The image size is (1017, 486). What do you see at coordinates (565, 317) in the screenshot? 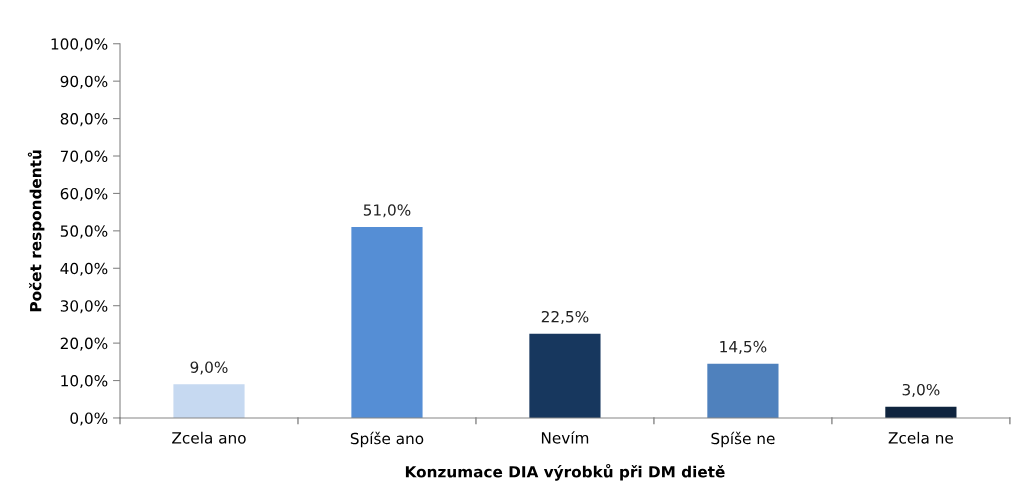
I see `data-label: 22,5%` at bounding box center [565, 317].